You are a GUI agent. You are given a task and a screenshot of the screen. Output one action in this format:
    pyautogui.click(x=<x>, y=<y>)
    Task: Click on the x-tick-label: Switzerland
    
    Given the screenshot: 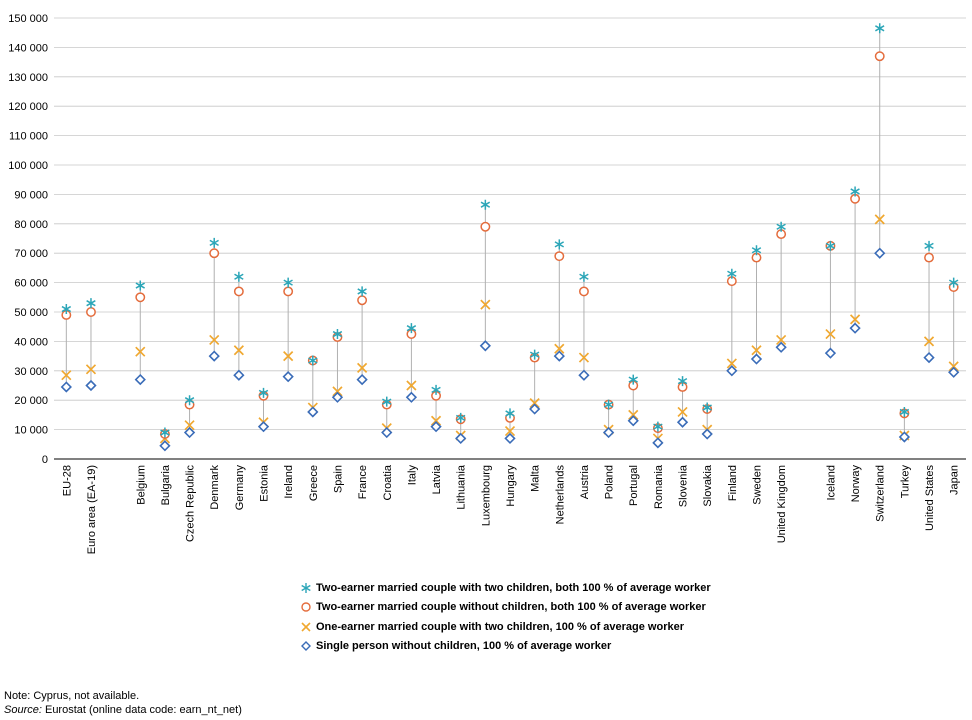 What is the action you would take?
    pyautogui.click(x=881, y=493)
    